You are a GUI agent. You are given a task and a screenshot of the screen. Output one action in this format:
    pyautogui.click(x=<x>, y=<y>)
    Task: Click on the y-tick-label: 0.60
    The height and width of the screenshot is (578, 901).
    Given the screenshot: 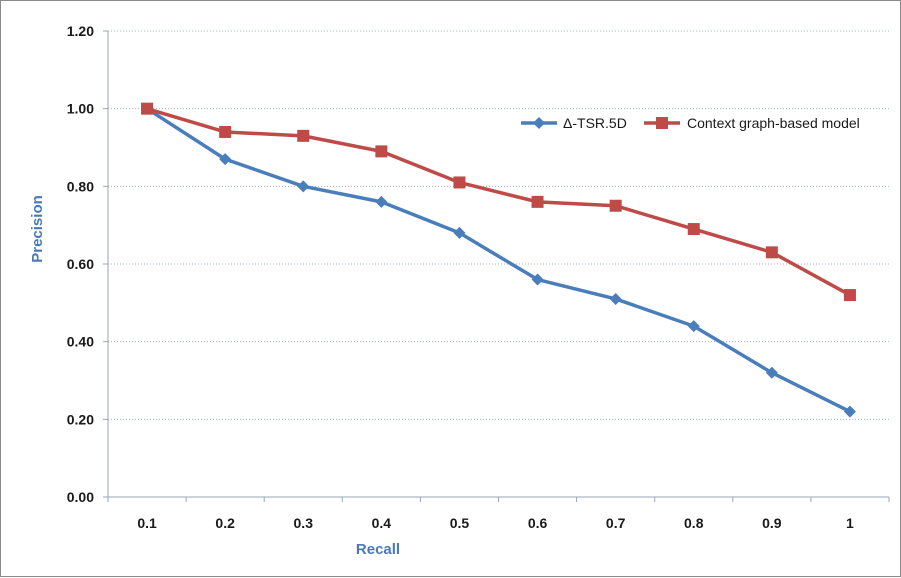 What is the action you would take?
    pyautogui.click(x=80, y=264)
    